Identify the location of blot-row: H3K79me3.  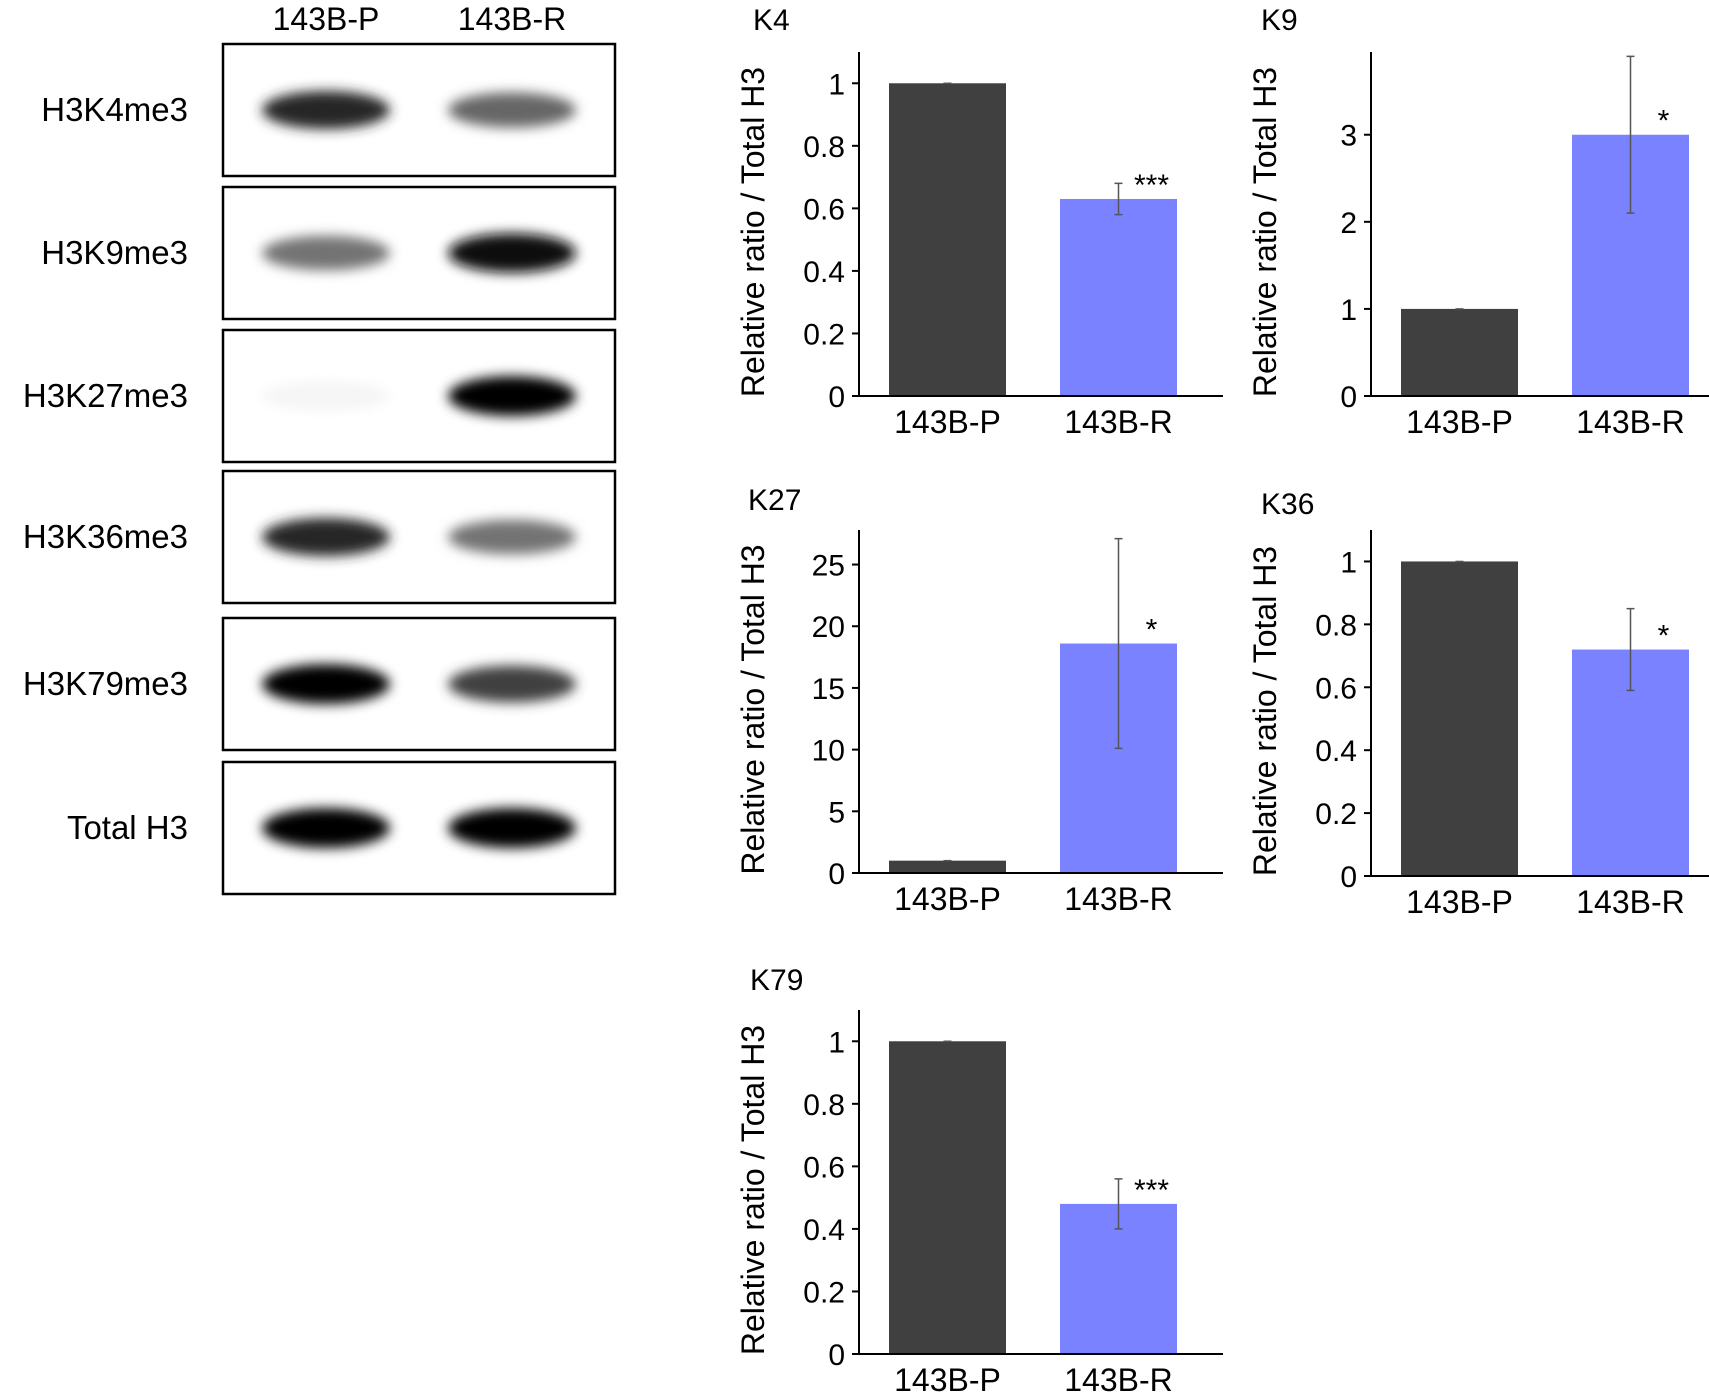
(320, 684).